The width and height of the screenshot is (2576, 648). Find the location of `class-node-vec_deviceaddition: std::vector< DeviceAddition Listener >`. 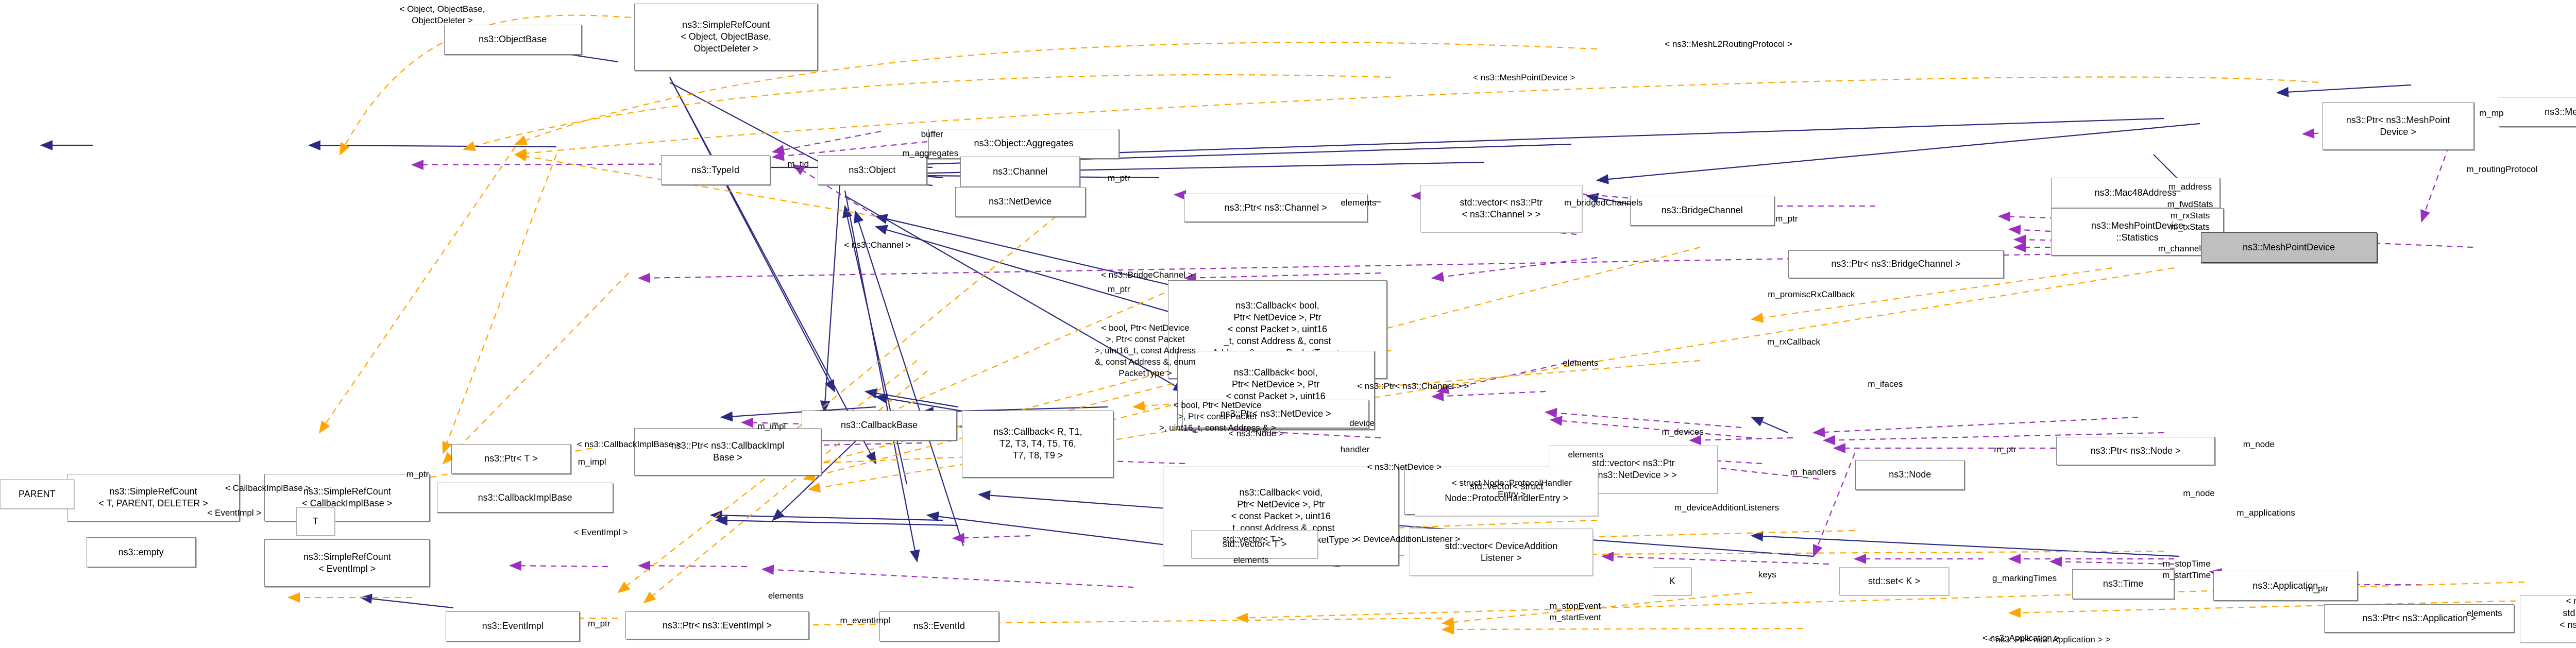

class-node-vec_deviceaddition: std::vector< DeviceAddition Listener > is located at coordinates (1501, 552).